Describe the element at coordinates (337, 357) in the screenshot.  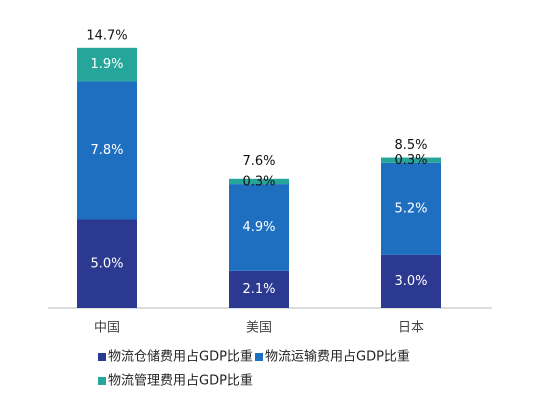
I see `legend-label: 物流运输费用占GDP比重` at that location.